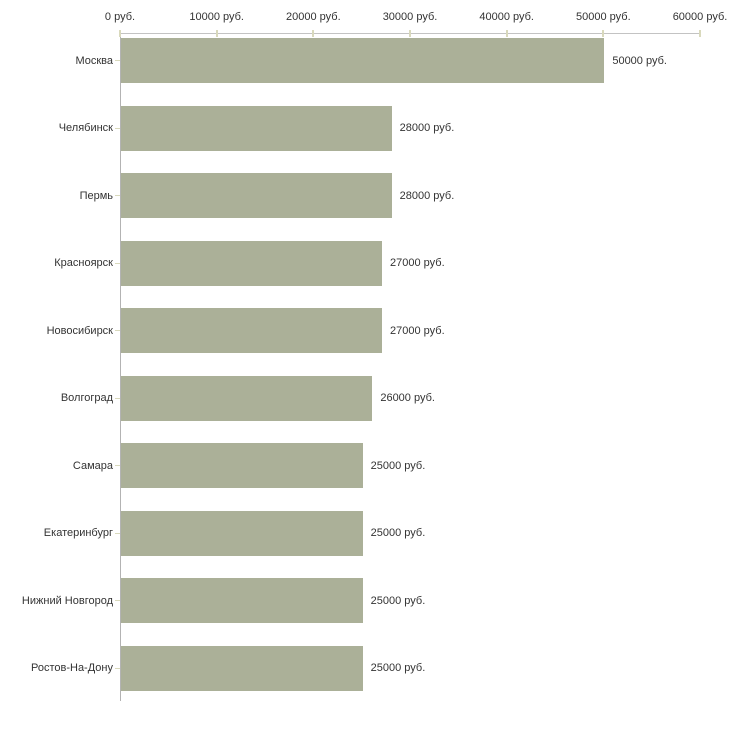 This screenshot has width=730, height=730. I want to click on x-axis-tick-label: 30000 руб., so click(410, 17).